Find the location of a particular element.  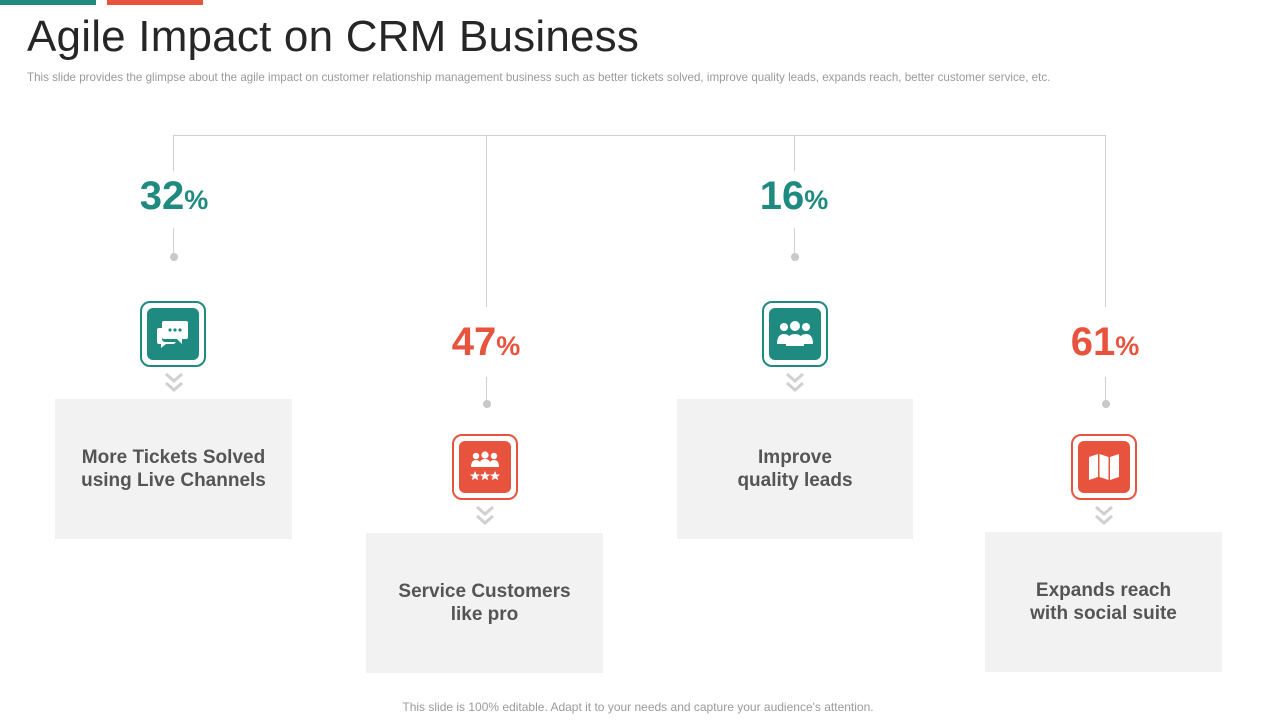

impact-label-4: Expands reach with social suite is located at coordinates (1103, 602).